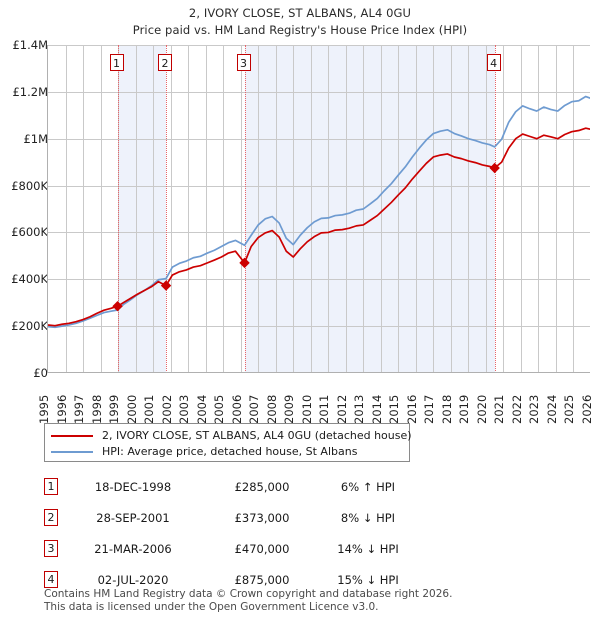 This screenshot has width=600, height=620. What do you see at coordinates (244, 579) in the screenshot?
I see `table-row: 4 02-JUL-2020 £875,000 15% ↓ HPI` at bounding box center [244, 579].